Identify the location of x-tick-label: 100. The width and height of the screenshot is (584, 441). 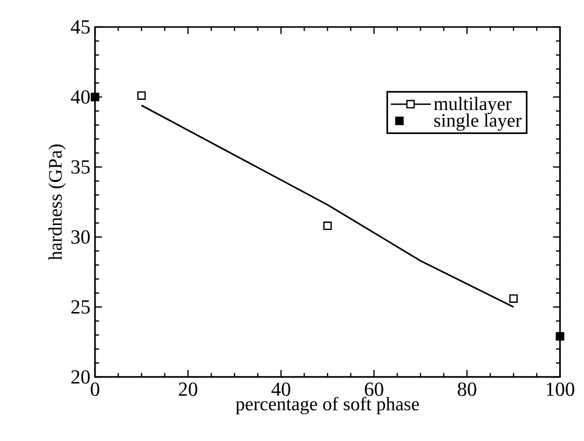
(560, 389).